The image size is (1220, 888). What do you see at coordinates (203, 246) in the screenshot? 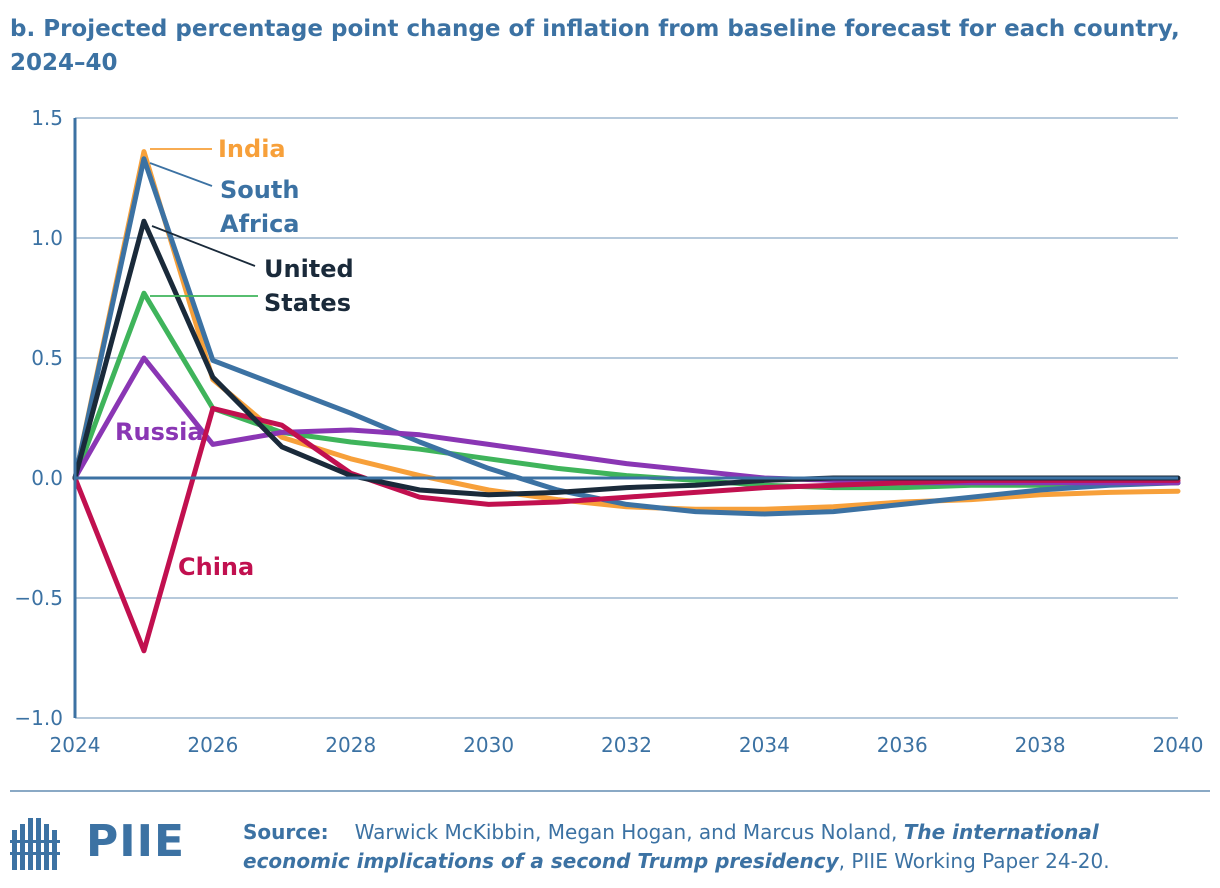
I see `united-states-leader-line` at bounding box center [203, 246].